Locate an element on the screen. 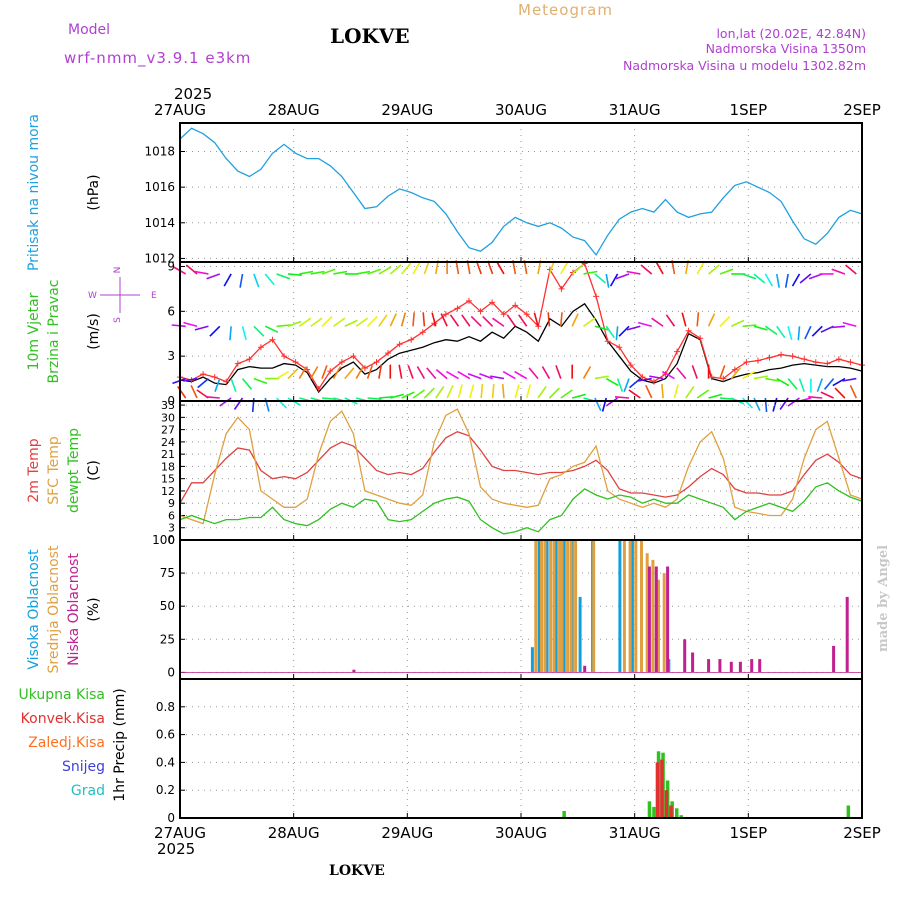 The image size is (900, 900). x-axis-bottom: 27AUG 28AUG 29AUG 30AUG 31AUG 1SEP 2SEP is located at coordinates (517, 833).